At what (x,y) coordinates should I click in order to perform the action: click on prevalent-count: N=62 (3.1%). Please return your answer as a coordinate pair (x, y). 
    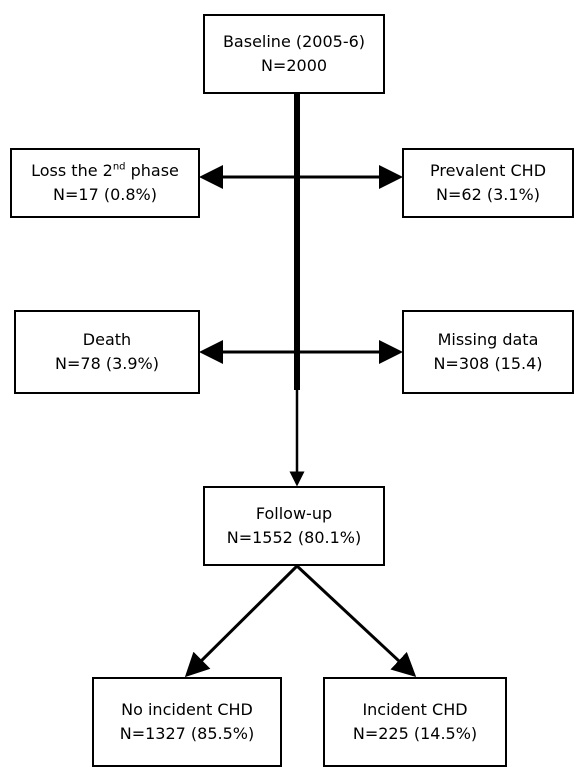
    Looking at the image, I should click on (488, 194).